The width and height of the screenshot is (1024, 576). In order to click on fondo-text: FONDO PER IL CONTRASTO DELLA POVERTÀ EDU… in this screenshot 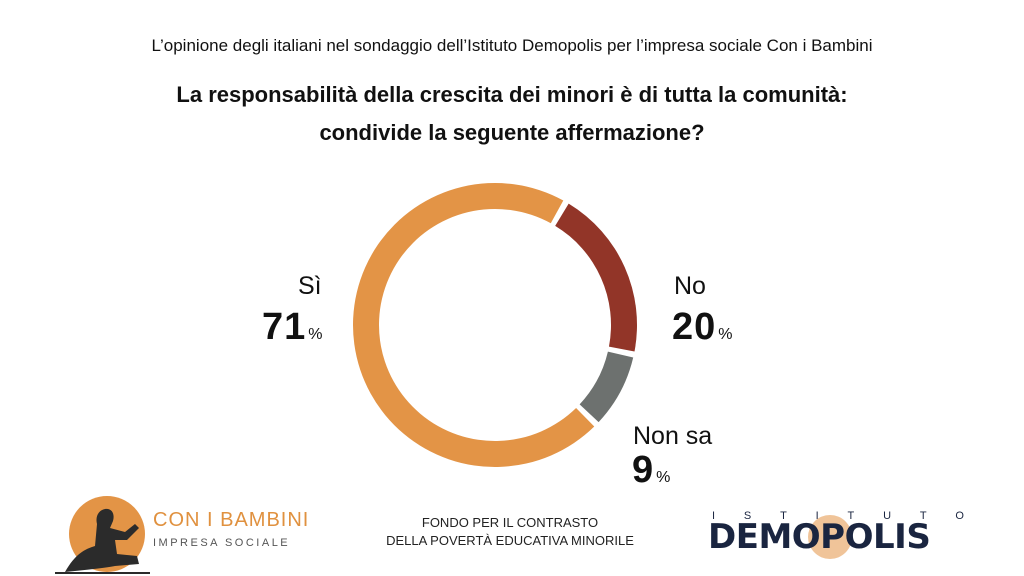, I will do `click(510, 532)`.